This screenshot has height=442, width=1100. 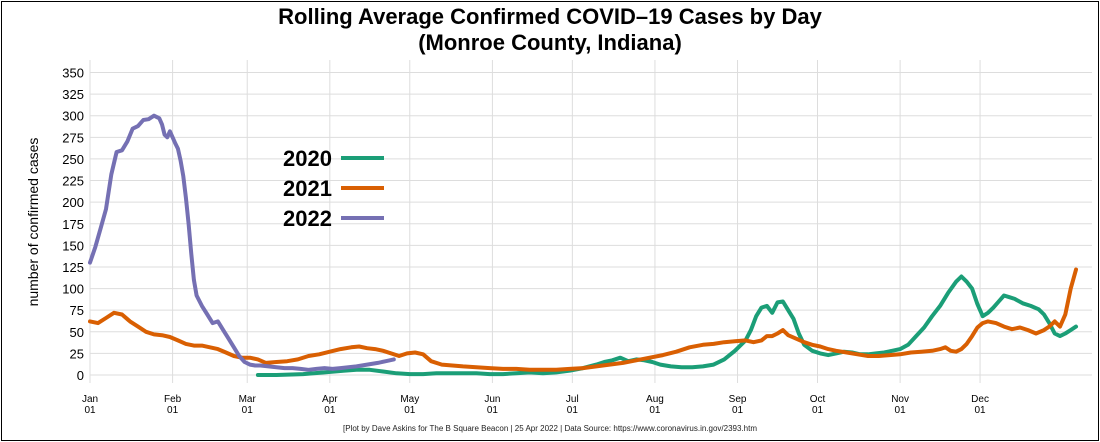 I want to click on y-tick-label: 275, so click(x=73, y=137).